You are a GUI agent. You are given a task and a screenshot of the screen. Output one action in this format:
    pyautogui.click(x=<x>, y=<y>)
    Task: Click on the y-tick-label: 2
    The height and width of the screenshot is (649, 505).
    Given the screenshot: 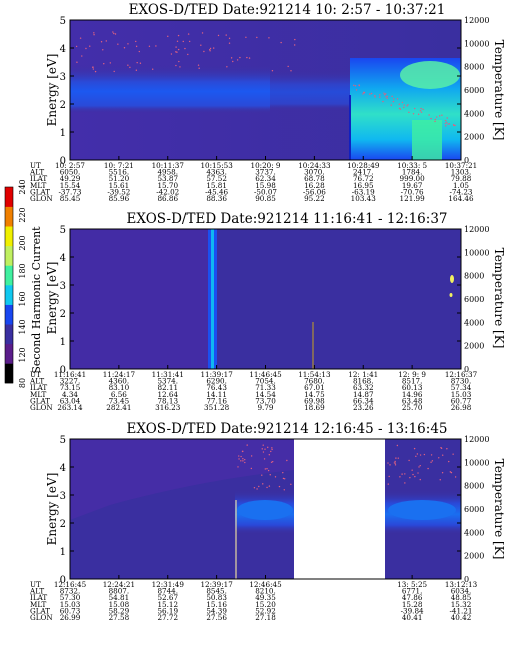 What is the action you would take?
    pyautogui.click(x=63, y=105)
    